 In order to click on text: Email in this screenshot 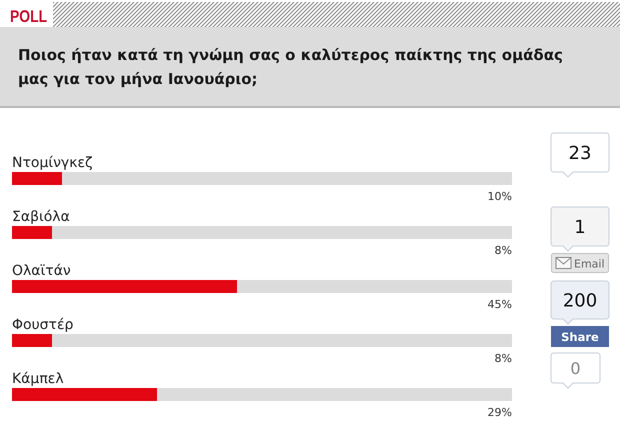, I will do `click(589, 264)`.